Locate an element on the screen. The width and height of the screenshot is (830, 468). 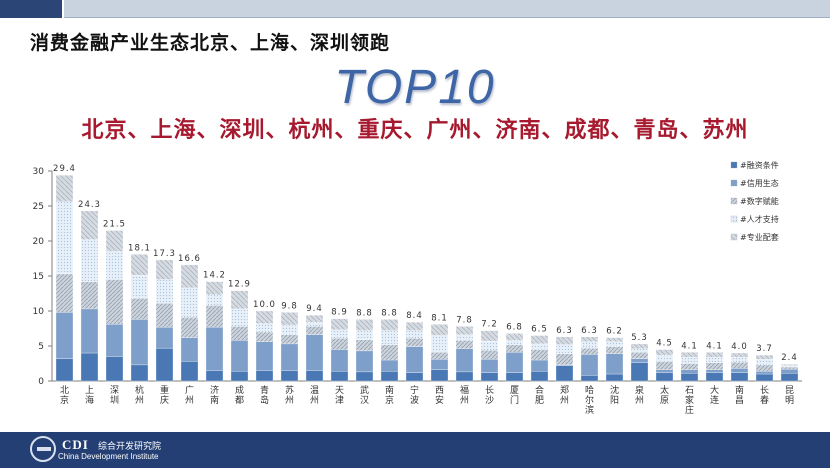
header-light-block is located at coordinates (447, 9).